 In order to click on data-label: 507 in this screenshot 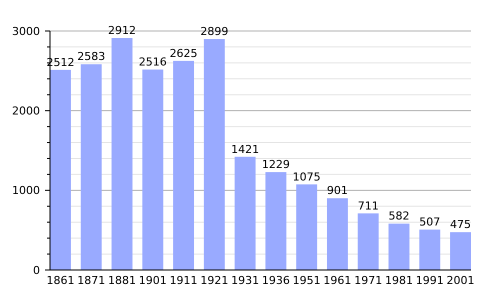, I will do `click(429, 222)`.